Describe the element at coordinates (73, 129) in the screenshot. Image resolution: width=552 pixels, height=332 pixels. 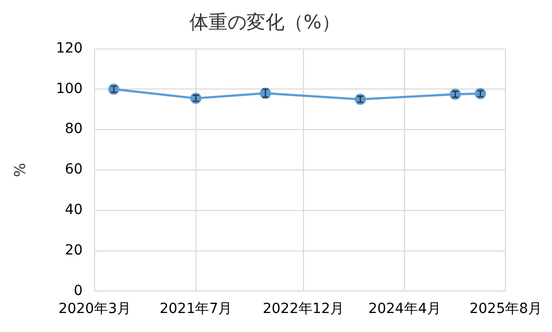
I see `y-tick-label: 80` at that location.